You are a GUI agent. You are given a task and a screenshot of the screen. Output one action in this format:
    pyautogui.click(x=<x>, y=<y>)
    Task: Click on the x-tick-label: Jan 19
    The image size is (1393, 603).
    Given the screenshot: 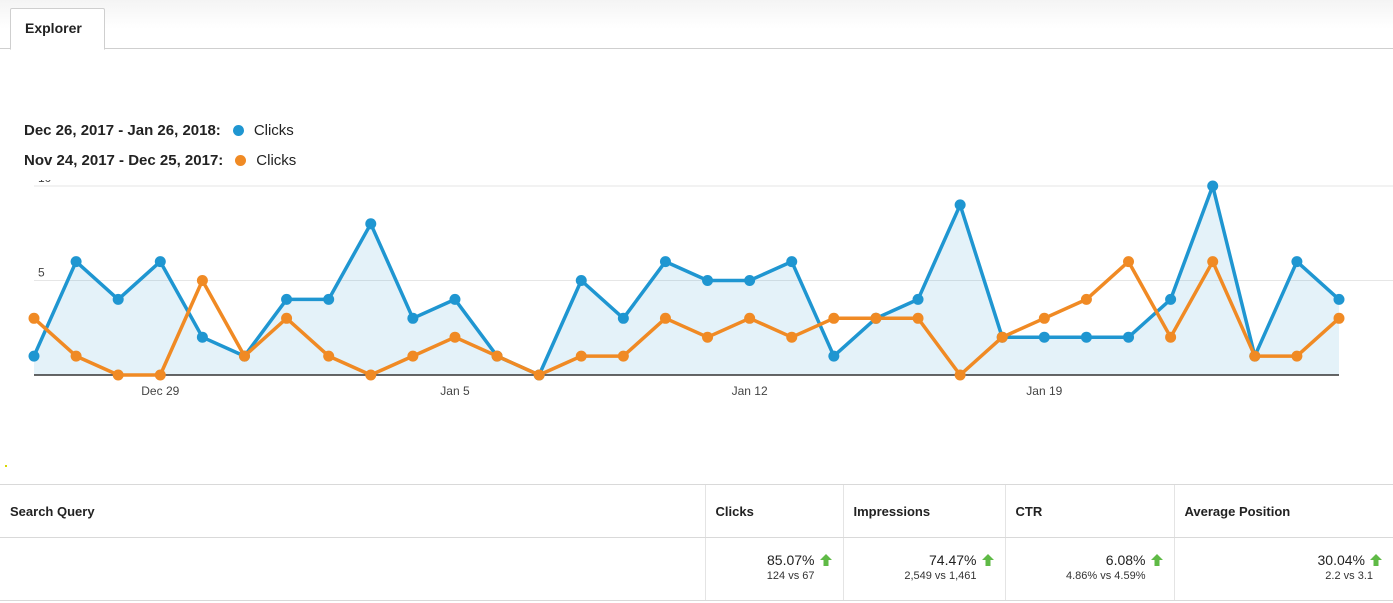 What is the action you would take?
    pyautogui.click(x=1044, y=391)
    